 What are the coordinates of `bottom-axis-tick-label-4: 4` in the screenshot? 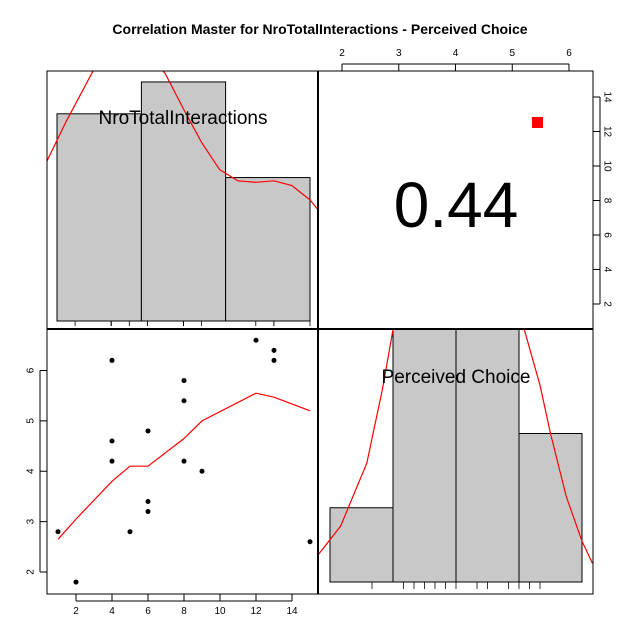 It's located at (112, 611).